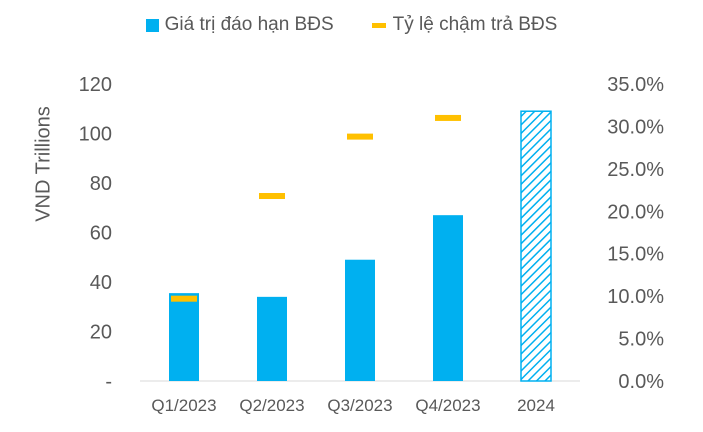 The width and height of the screenshot is (703, 432). I want to click on y-tick-label: 60, so click(101, 234).